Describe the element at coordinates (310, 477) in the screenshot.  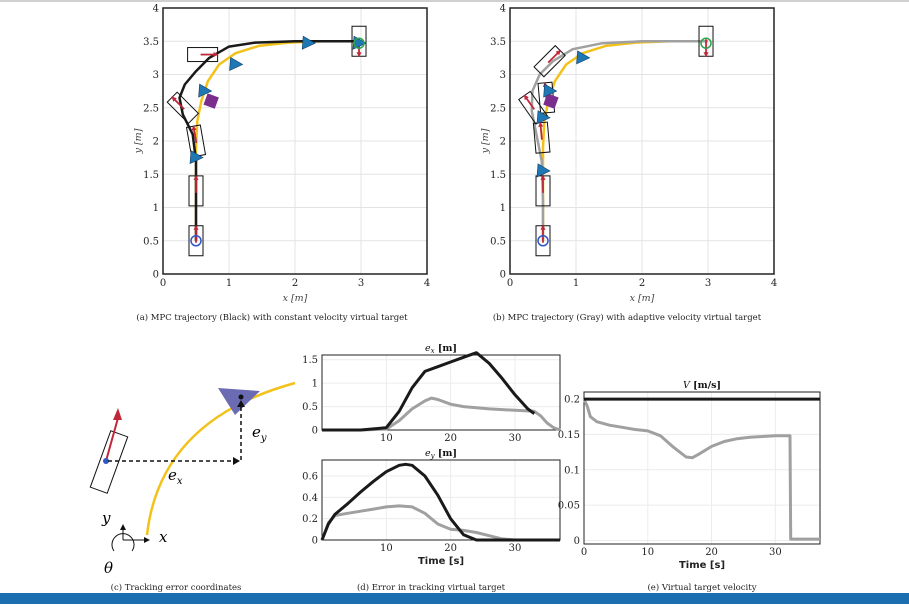
I see `y-tick-label: 0.6` at that location.